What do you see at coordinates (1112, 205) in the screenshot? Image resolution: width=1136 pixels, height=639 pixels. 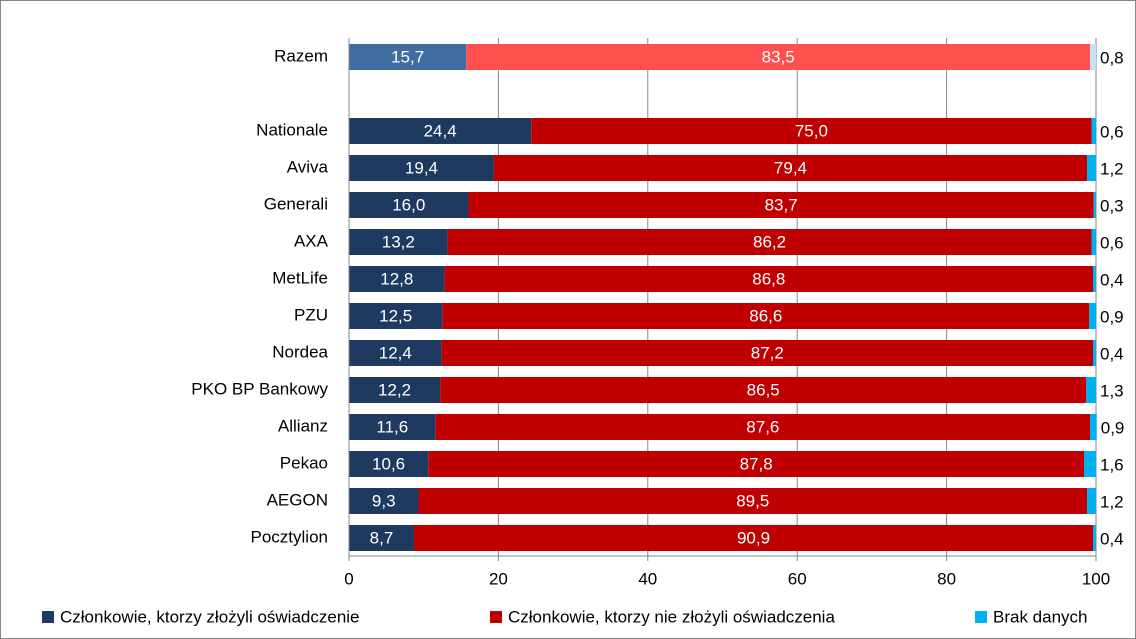 I see `value-label: 0,3` at bounding box center [1112, 205].